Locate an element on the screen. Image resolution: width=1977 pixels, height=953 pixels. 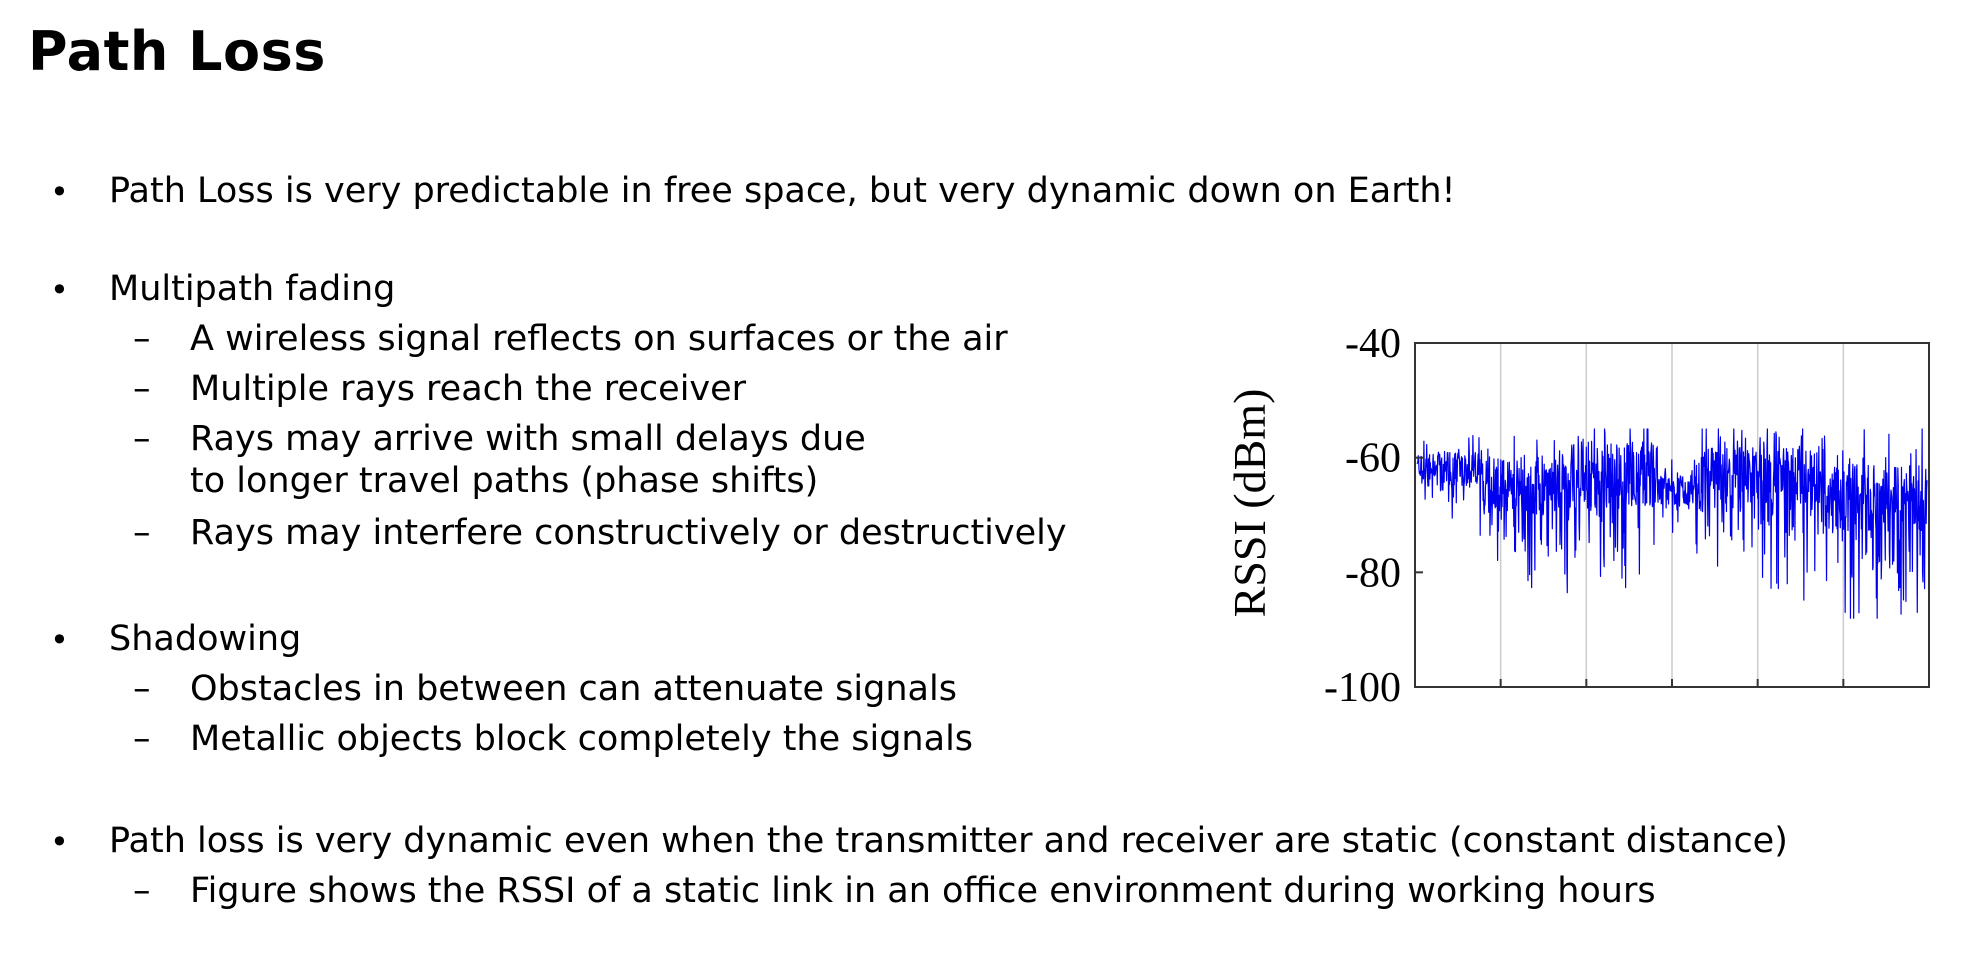
y-tick-label: -60 is located at coordinates (1373, 459).